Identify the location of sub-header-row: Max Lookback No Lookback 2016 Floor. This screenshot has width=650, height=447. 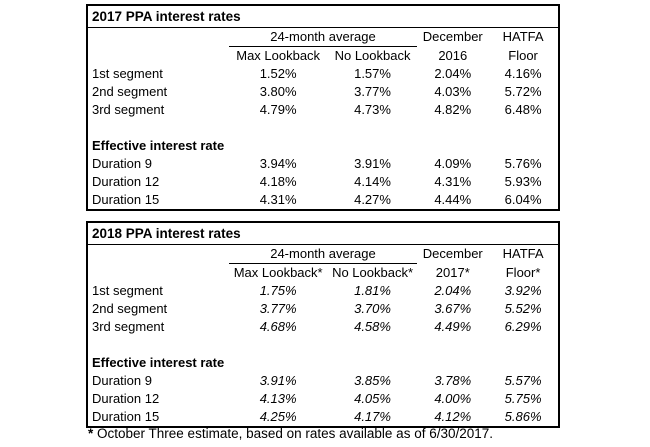
(323, 56).